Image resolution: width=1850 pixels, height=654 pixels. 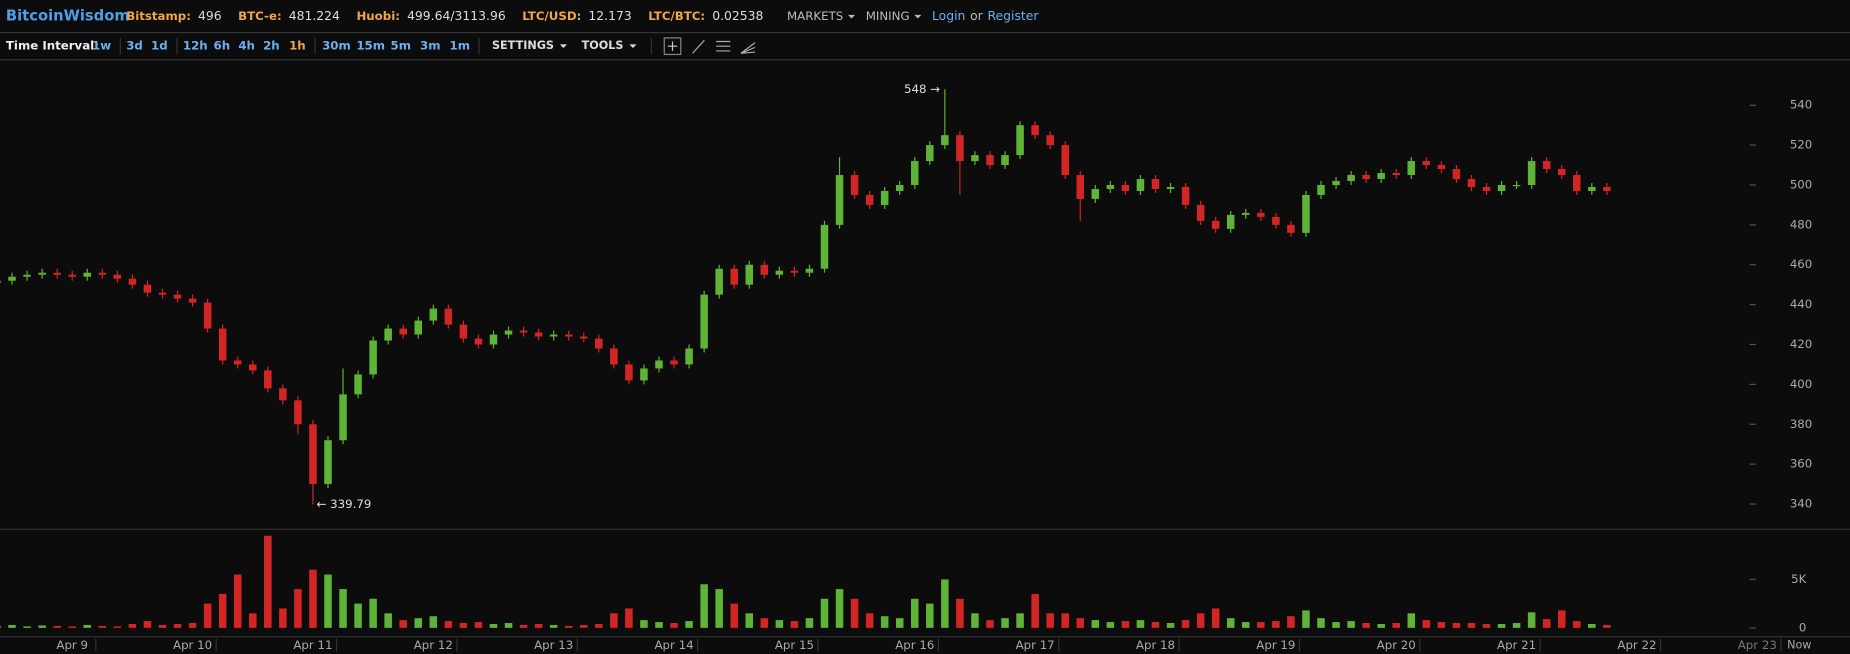 I want to click on interval-button: 1h, so click(x=297, y=46).